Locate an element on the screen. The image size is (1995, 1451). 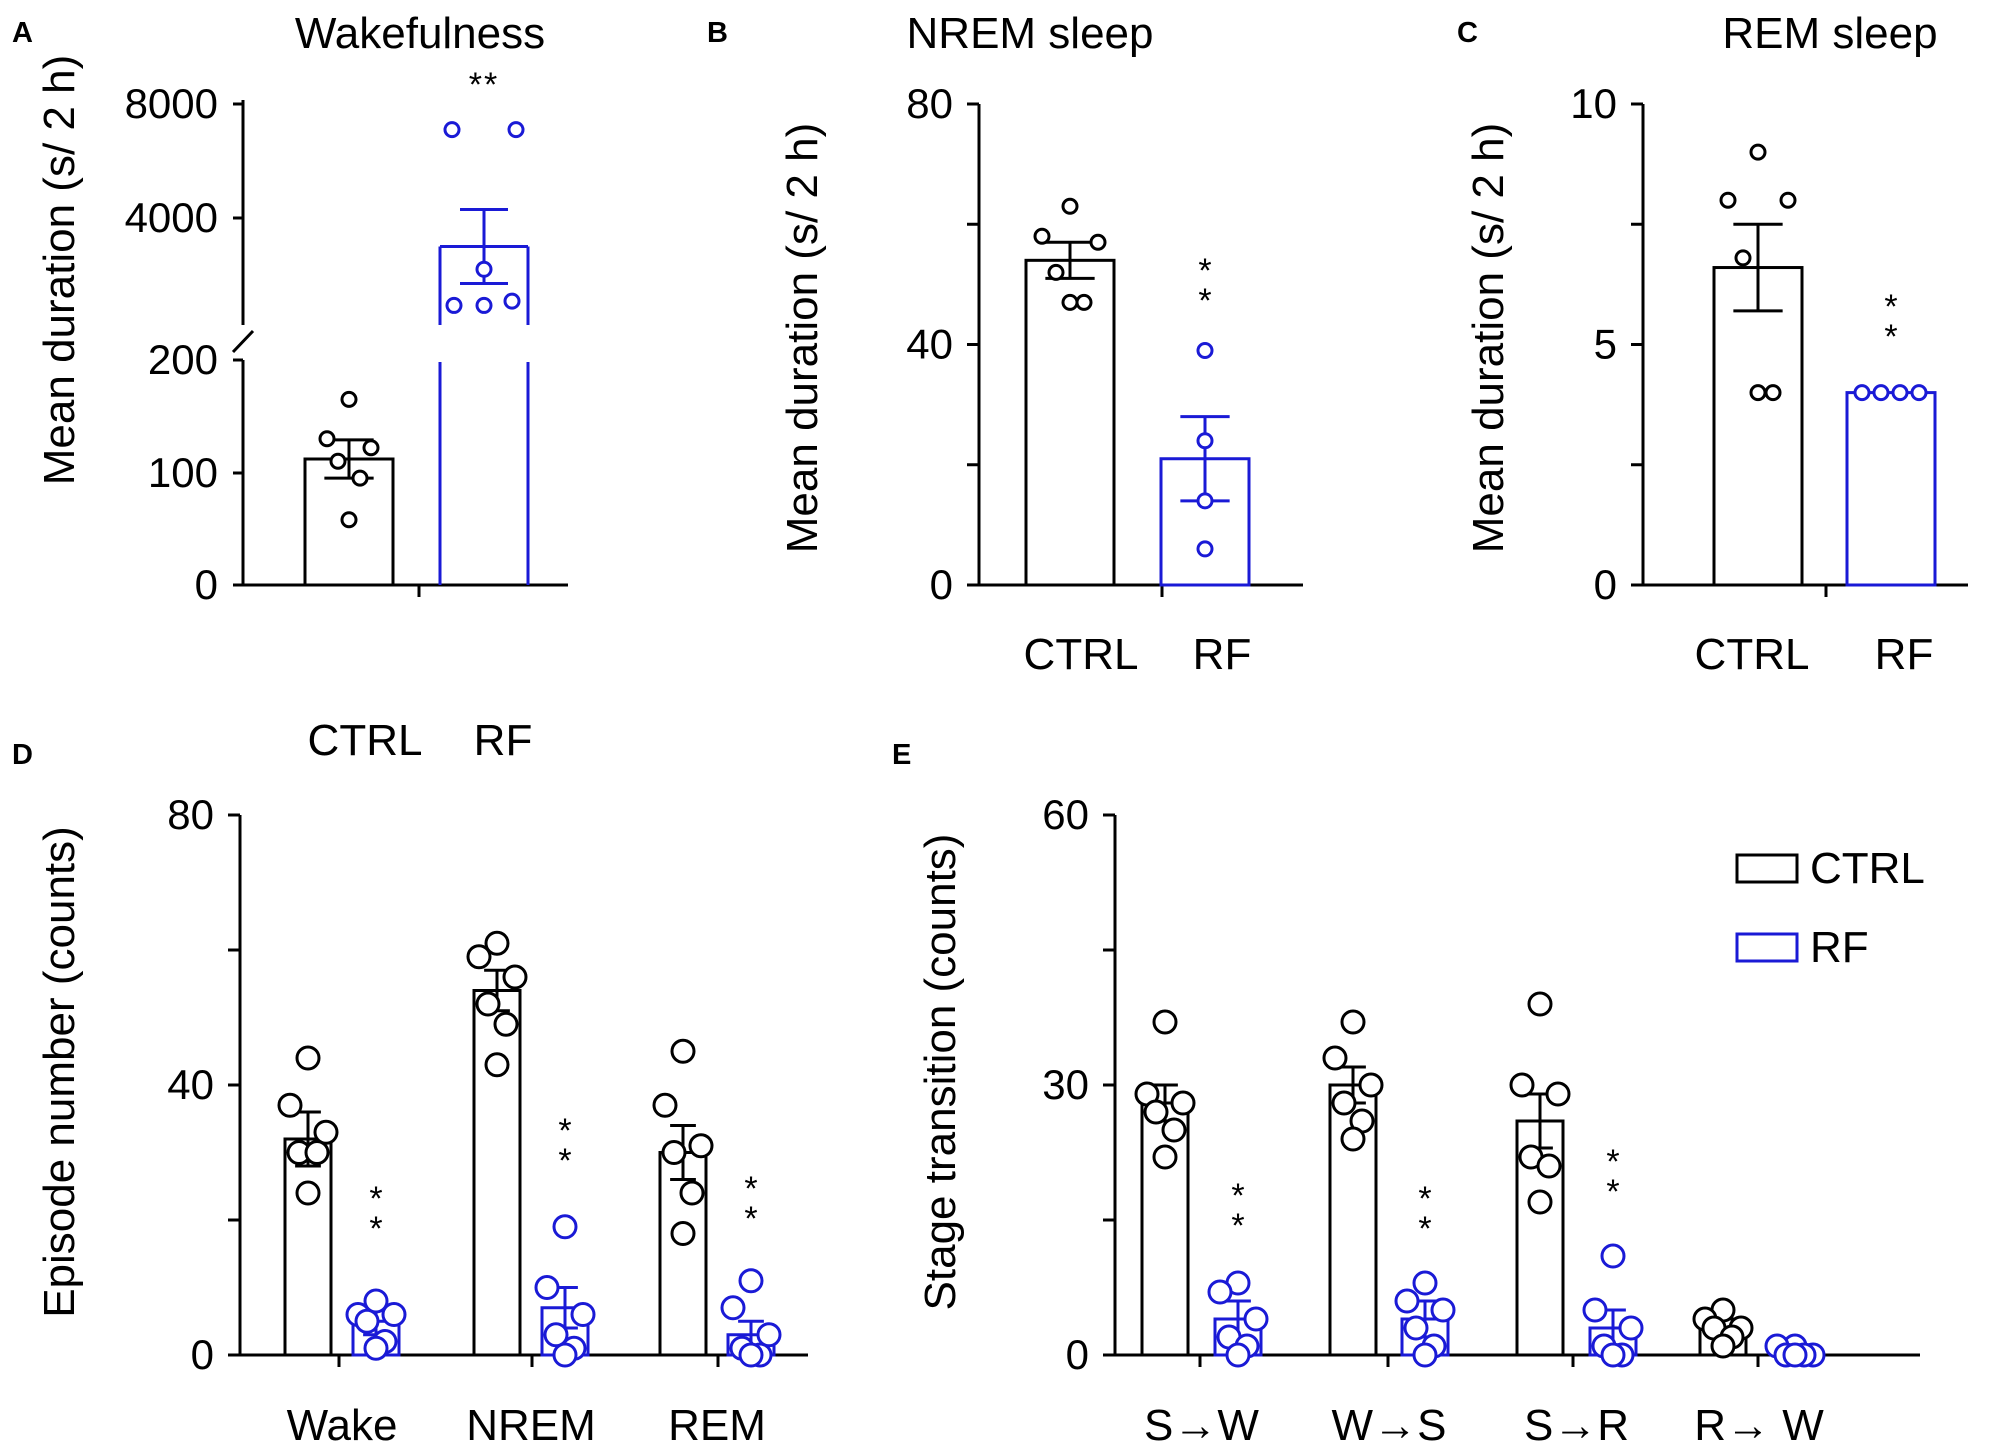
panel-c-category-rf: RF is located at coordinates (1904, 654).